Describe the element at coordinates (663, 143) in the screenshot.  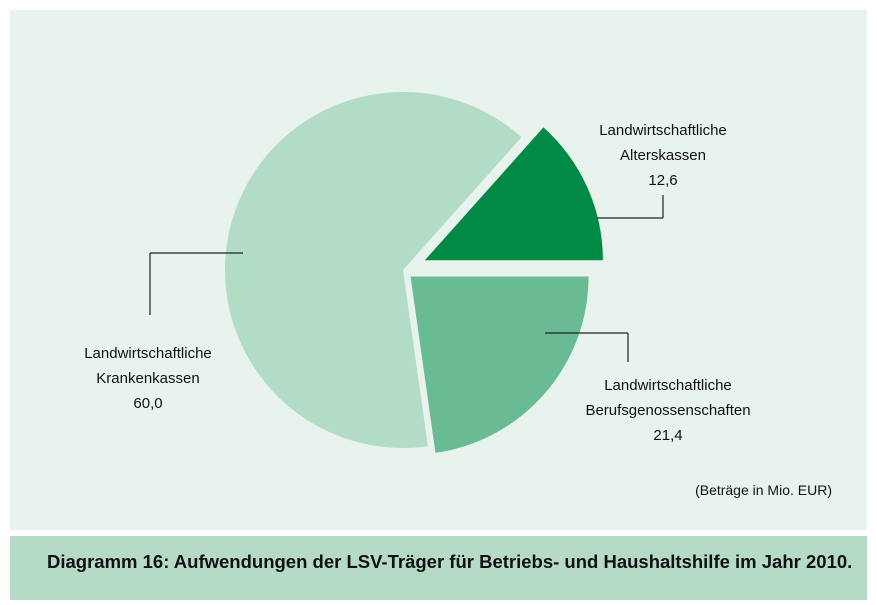
I see `slice-label: Landwirtschaftliche Alterskassen` at that location.